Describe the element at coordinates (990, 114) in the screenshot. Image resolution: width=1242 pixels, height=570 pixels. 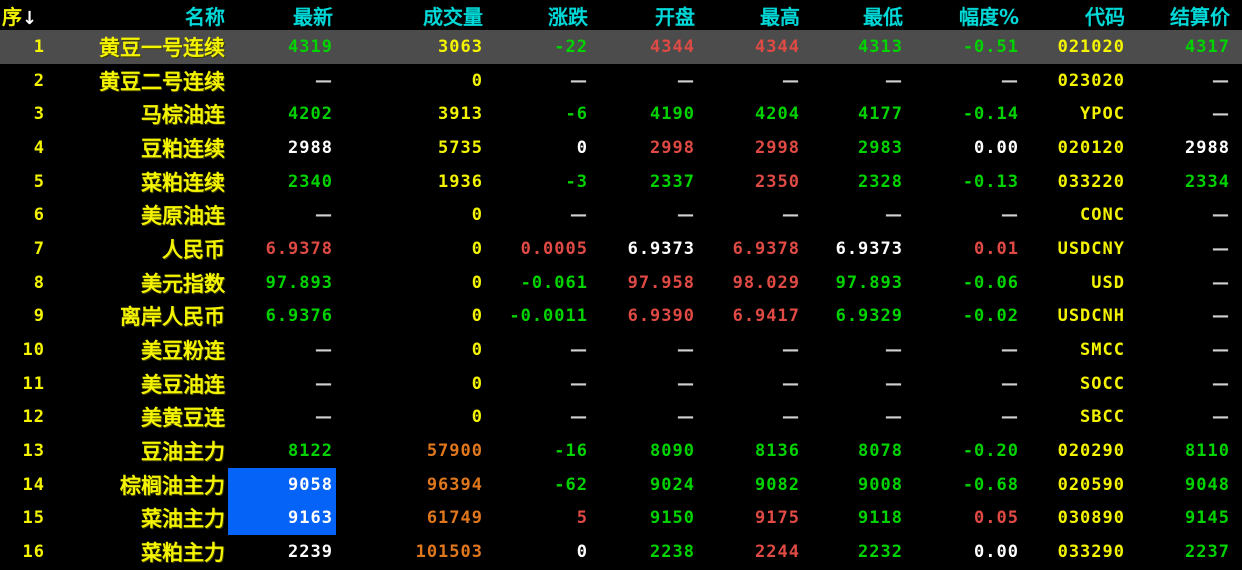
I see `cell-amp: -0.14` at that location.